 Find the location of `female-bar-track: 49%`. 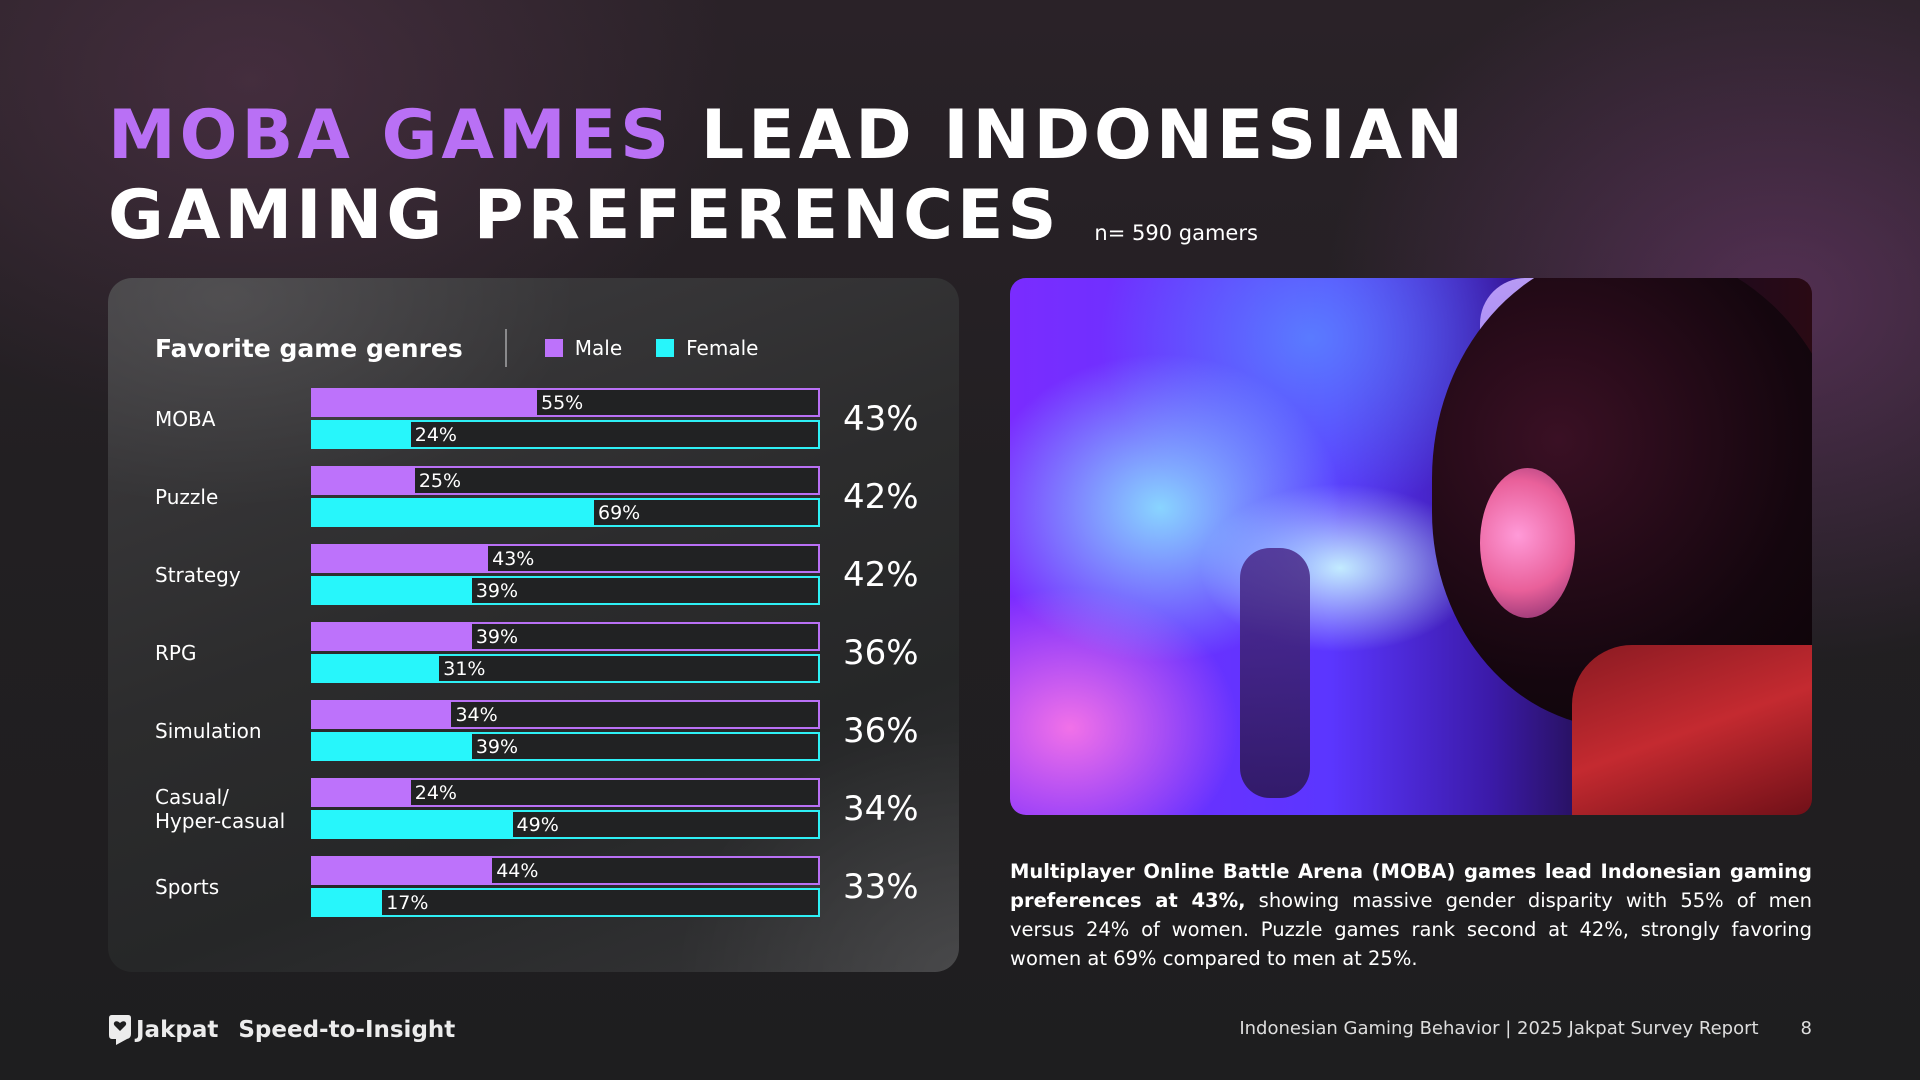

female-bar-track: 49% is located at coordinates (565, 824).